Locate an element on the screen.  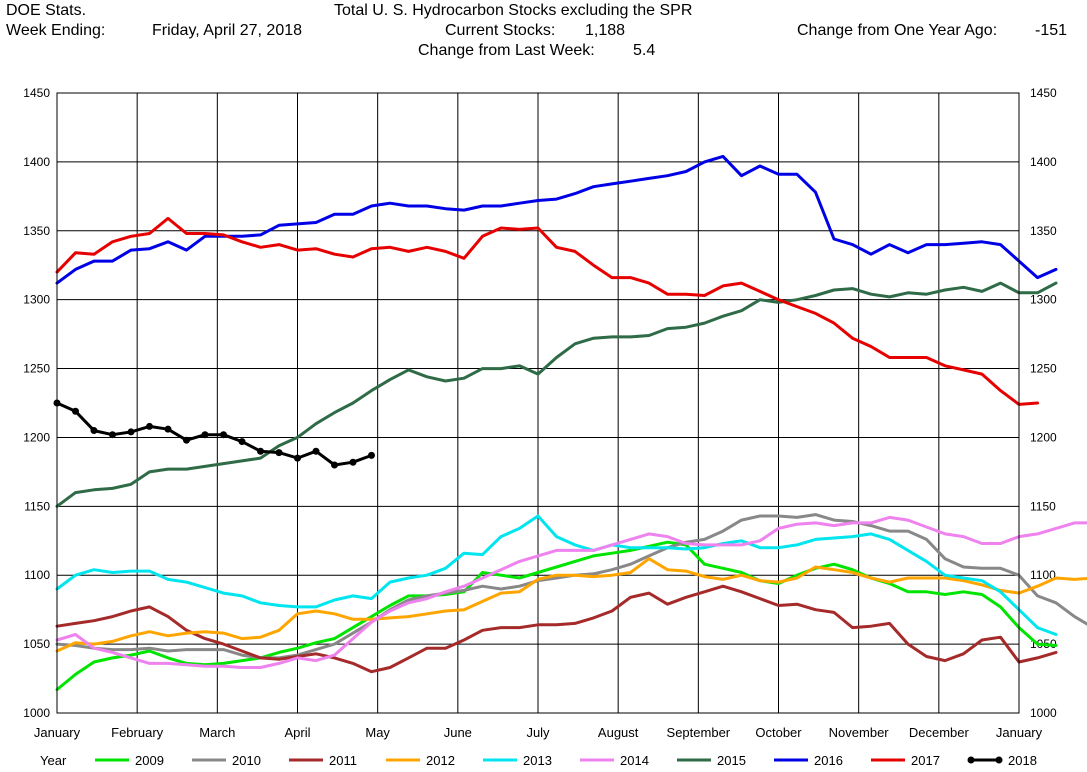
legend-label-2011: 2011 is located at coordinates (343, 760).